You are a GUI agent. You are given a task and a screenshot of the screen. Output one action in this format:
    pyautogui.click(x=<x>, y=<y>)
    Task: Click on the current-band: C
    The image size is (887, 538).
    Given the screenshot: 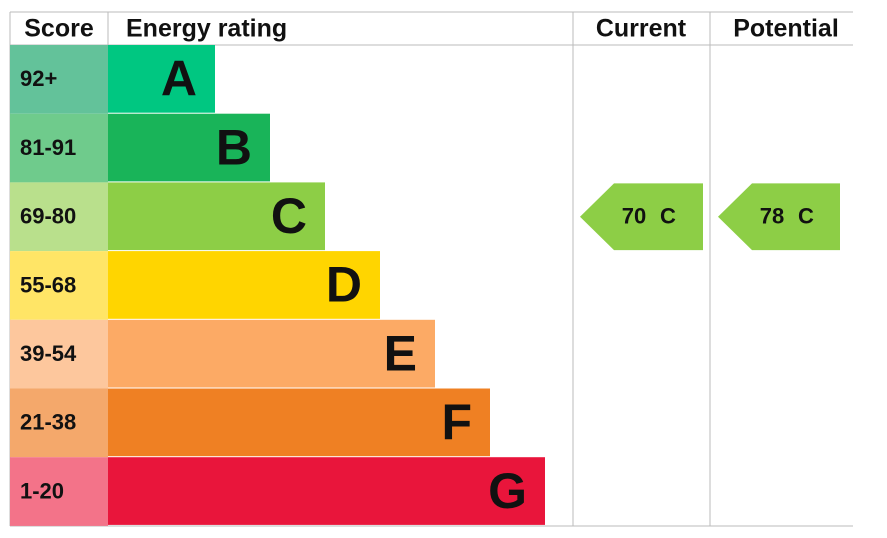 What is the action you would take?
    pyautogui.click(x=668, y=216)
    